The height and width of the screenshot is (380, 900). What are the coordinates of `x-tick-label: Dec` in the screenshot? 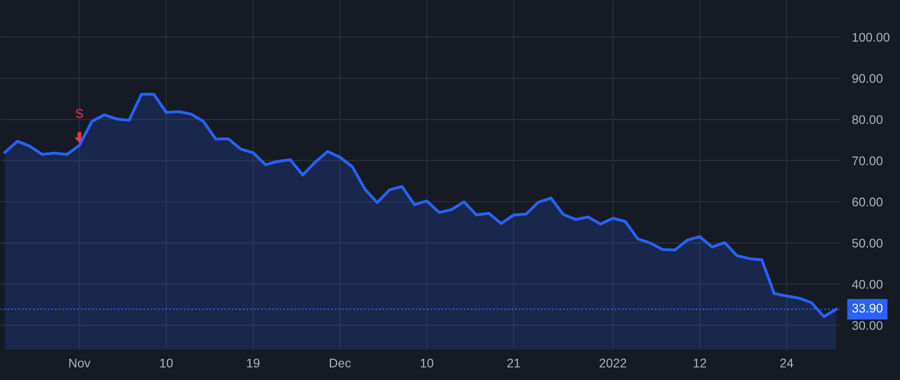 It's located at (340, 363).